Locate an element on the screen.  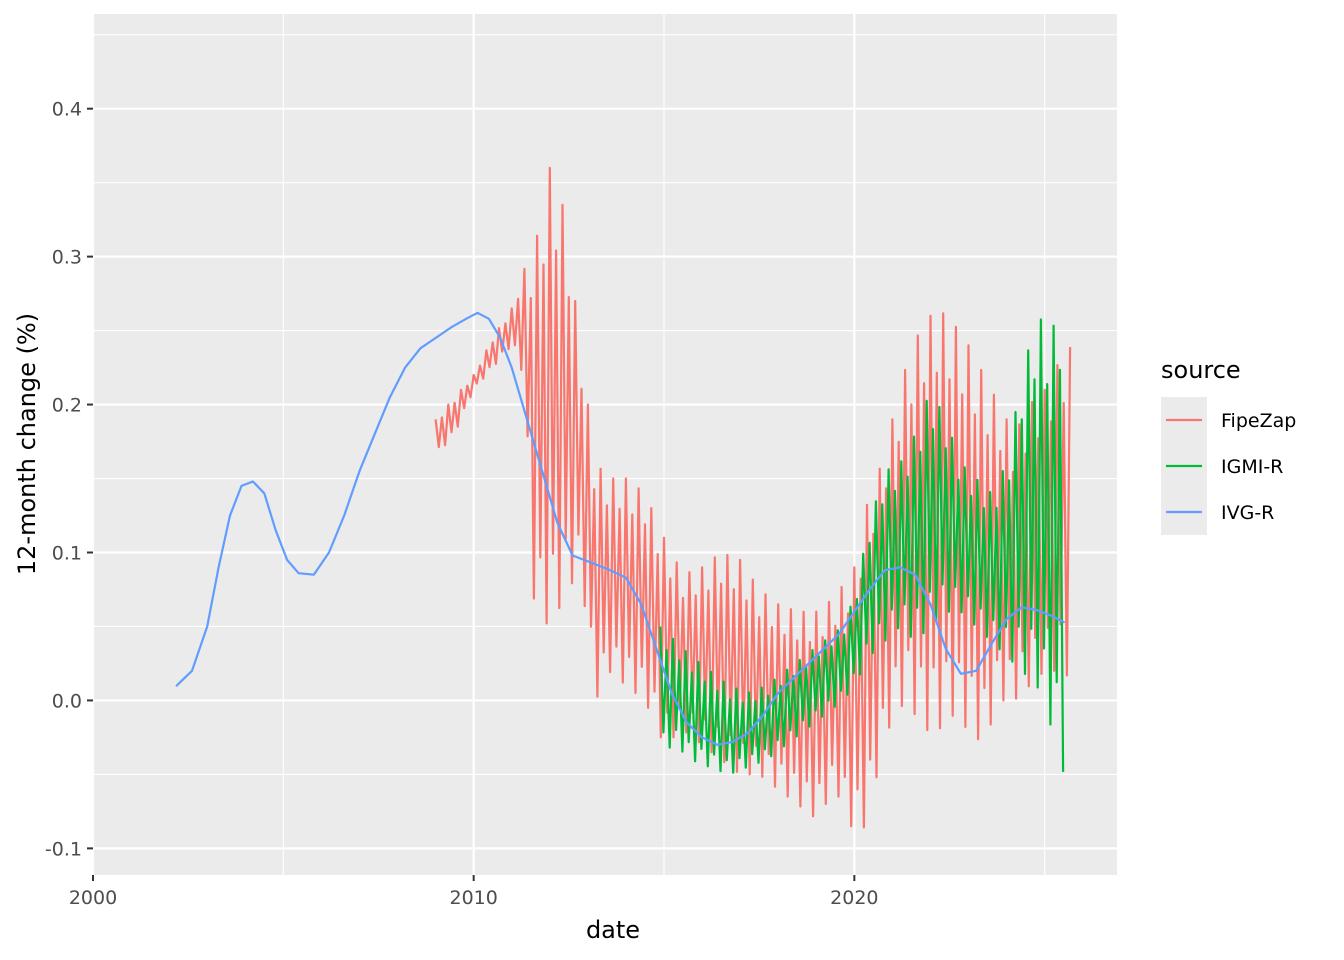
x-tick-label: 2010 is located at coordinates (473, 898).